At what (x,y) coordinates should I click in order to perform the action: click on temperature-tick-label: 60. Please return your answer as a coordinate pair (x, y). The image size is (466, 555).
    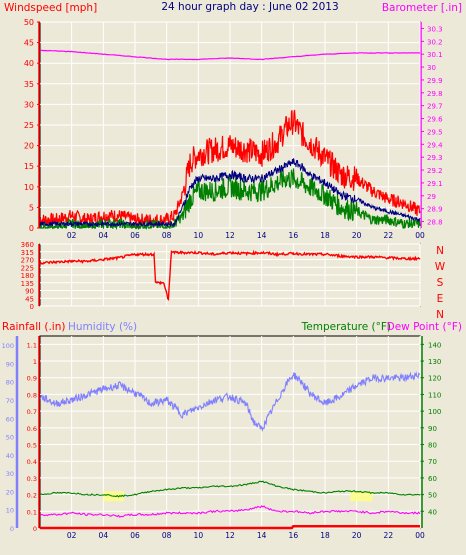
    Looking at the image, I should click on (432, 479).